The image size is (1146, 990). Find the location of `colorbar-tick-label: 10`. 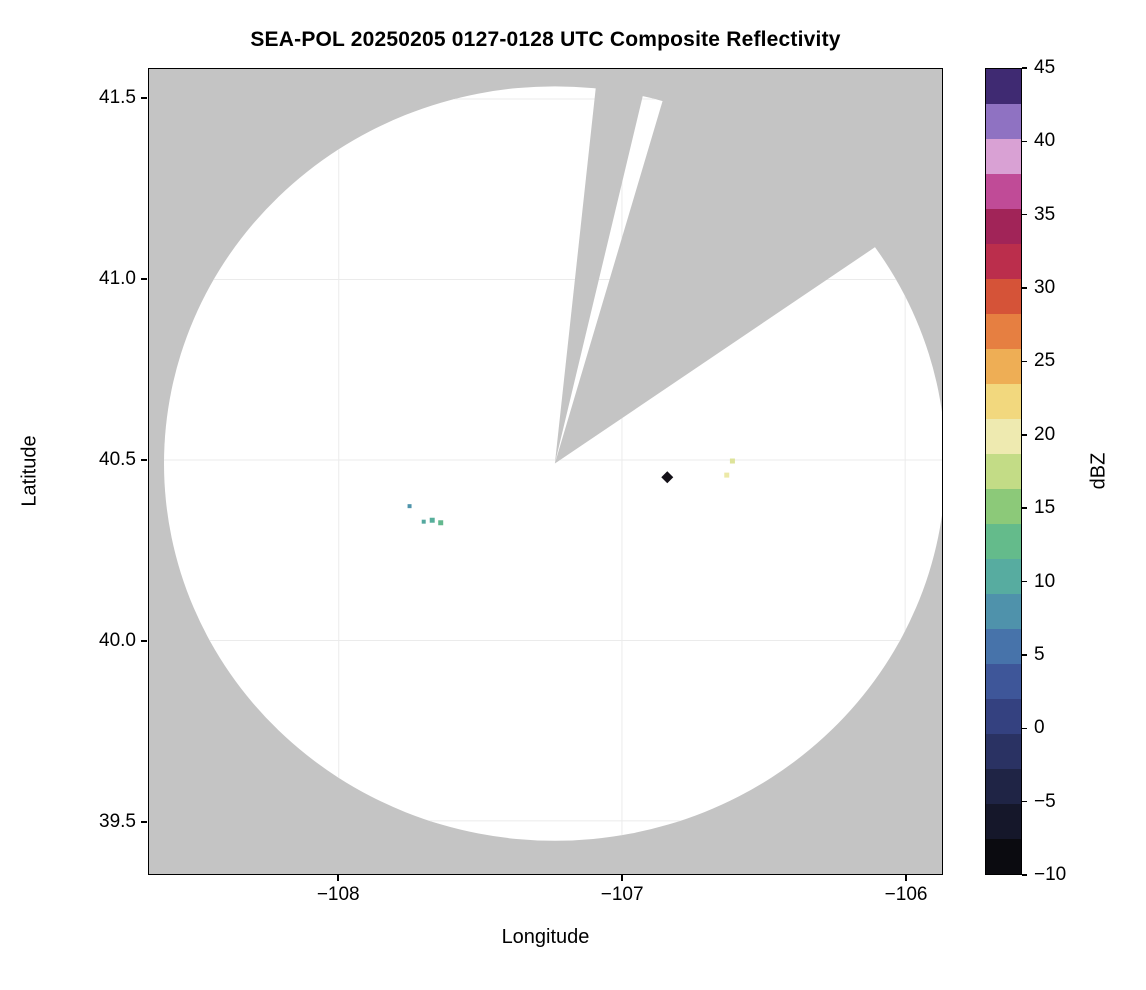

colorbar-tick-label: 10 is located at coordinates (1045, 581).